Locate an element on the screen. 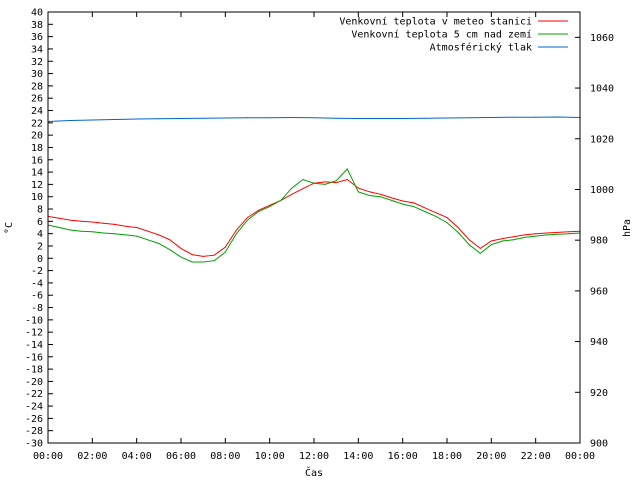 The image size is (640, 480). x-tick-label: 06:00 is located at coordinates (181, 456).